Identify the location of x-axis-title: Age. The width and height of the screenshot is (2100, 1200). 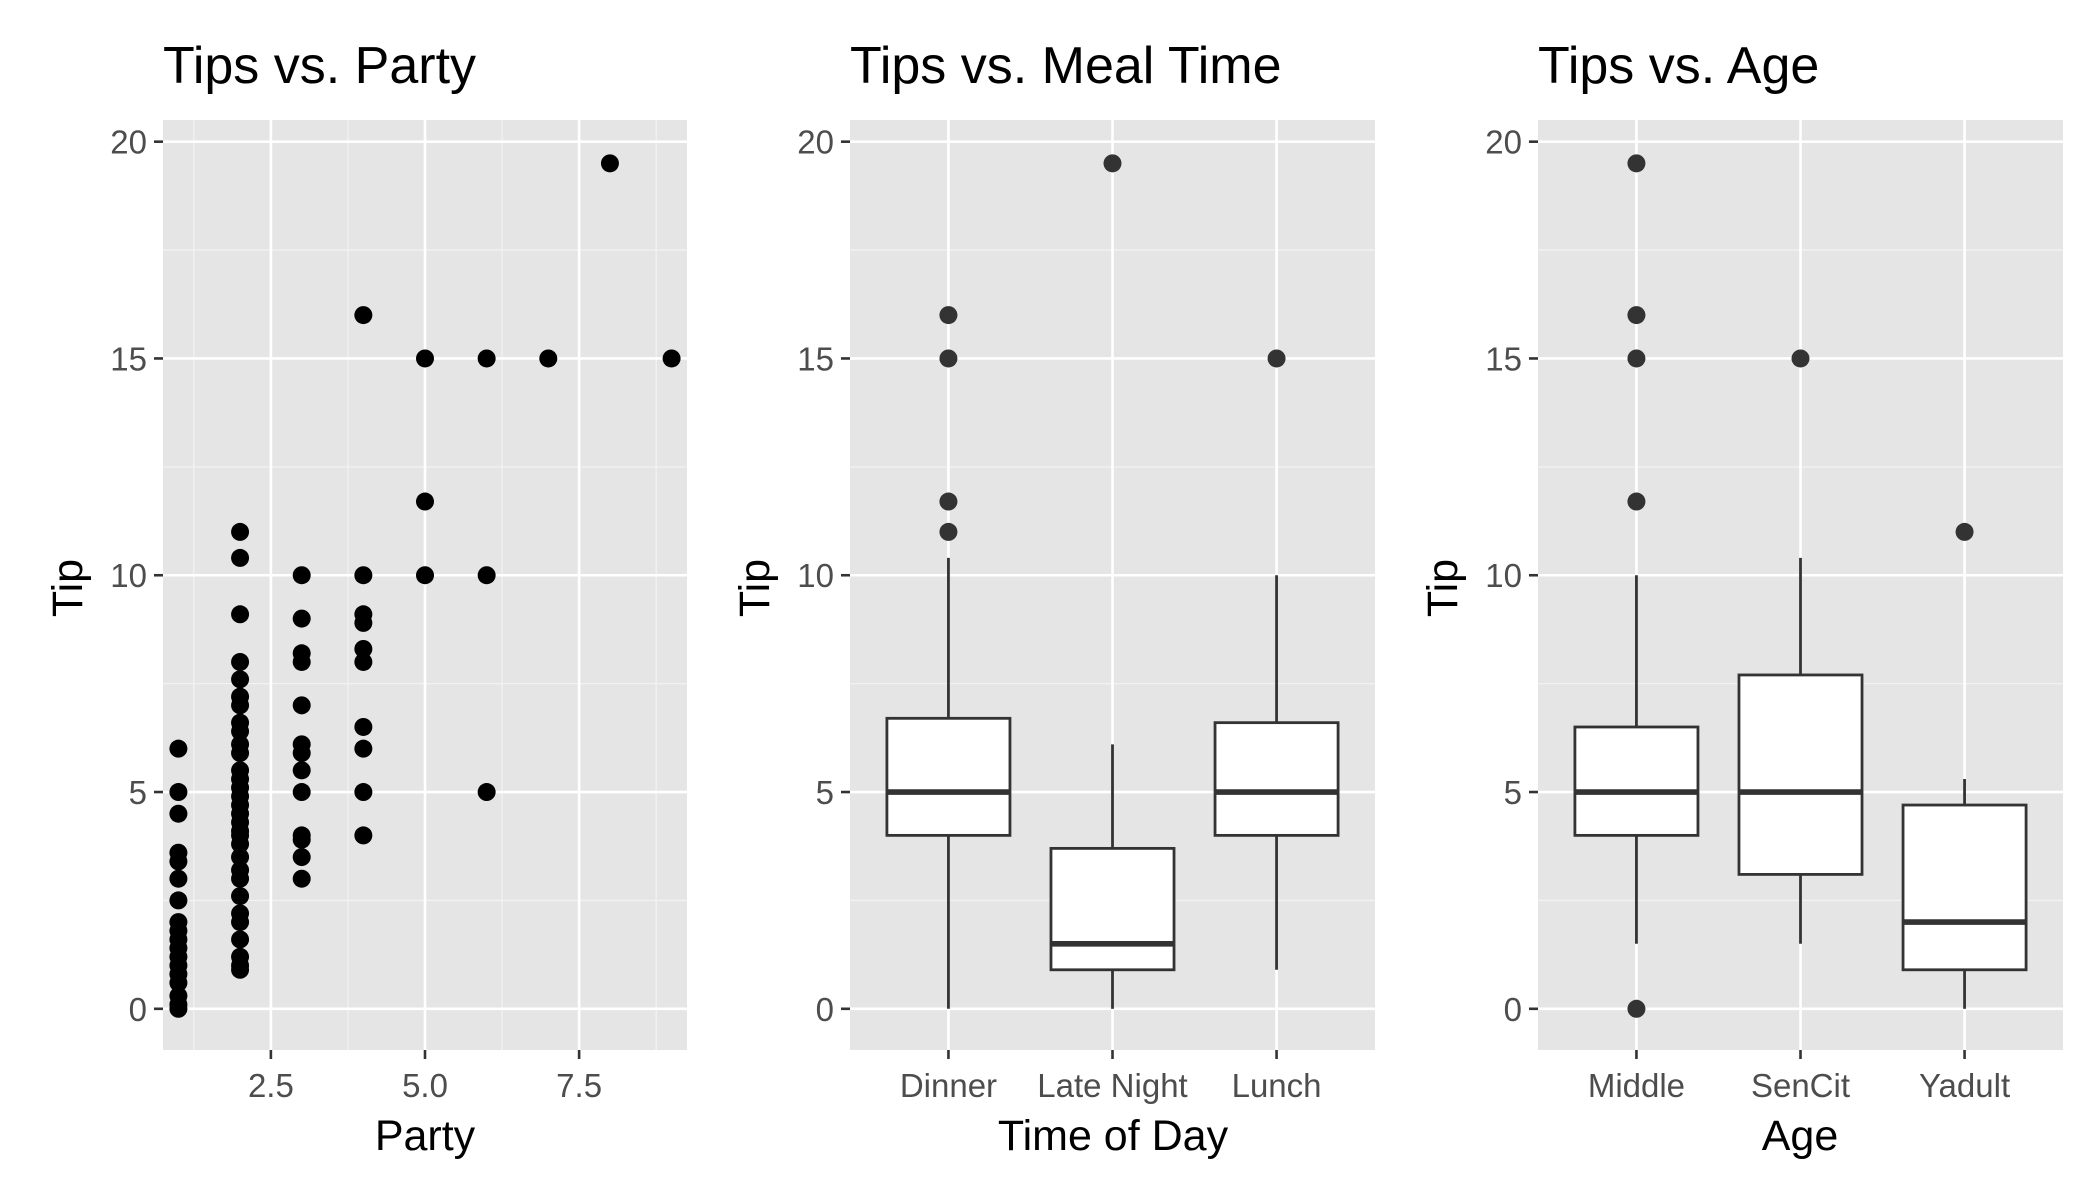
(1800, 1136).